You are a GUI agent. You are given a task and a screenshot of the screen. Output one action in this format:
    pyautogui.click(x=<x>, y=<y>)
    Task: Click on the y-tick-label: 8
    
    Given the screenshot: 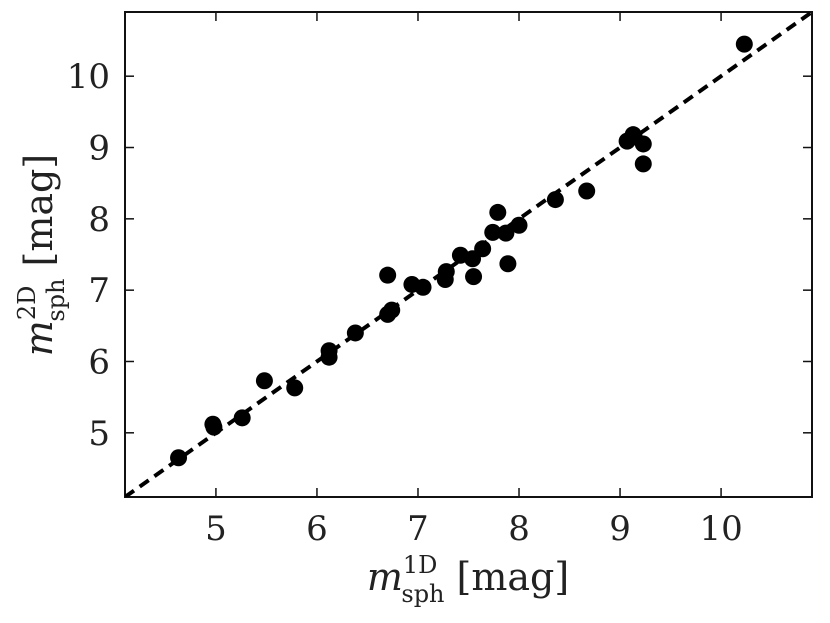 What is the action you would take?
    pyautogui.click(x=99, y=220)
    